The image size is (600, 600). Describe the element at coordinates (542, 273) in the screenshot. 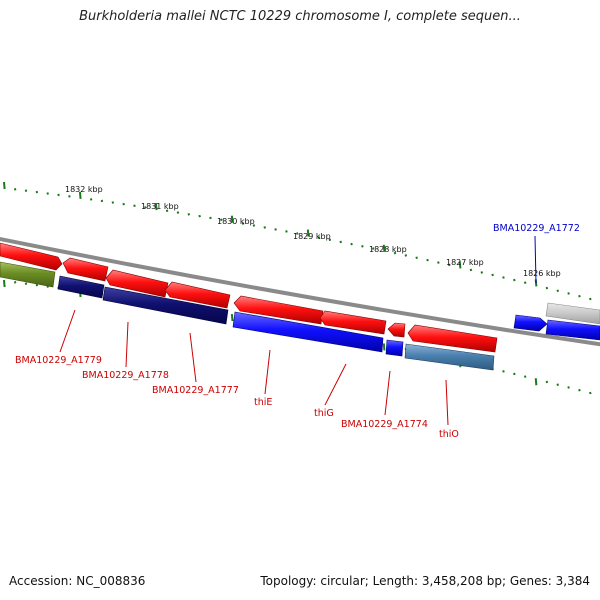

I see `scale-label: 1826 kbp` at that location.